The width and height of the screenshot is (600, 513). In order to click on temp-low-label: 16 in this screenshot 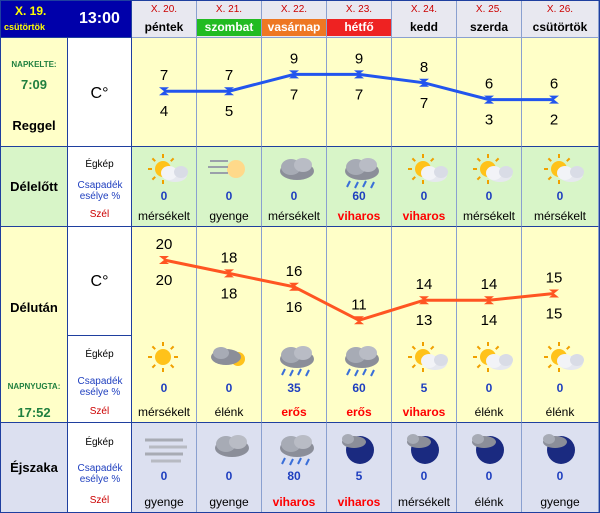, I will do `click(294, 307)`.